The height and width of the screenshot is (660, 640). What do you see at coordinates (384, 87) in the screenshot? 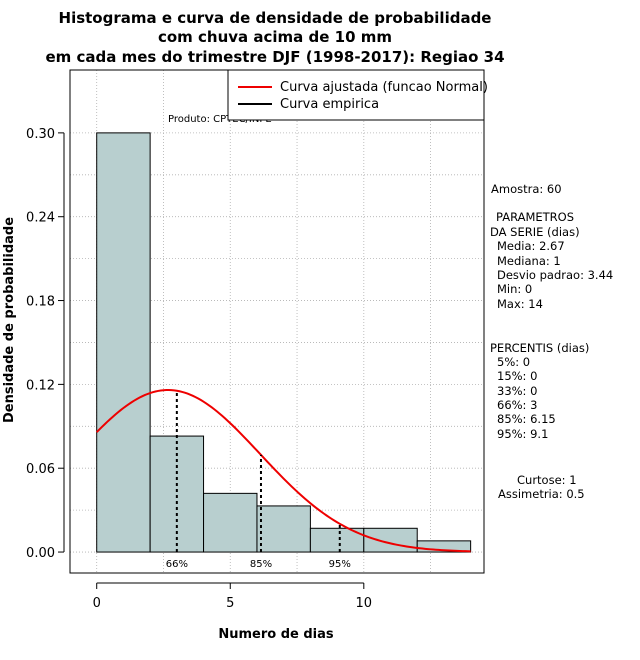
I see `legend-entry-normal: Curva ajustada (funcao Normal)` at bounding box center [384, 87].